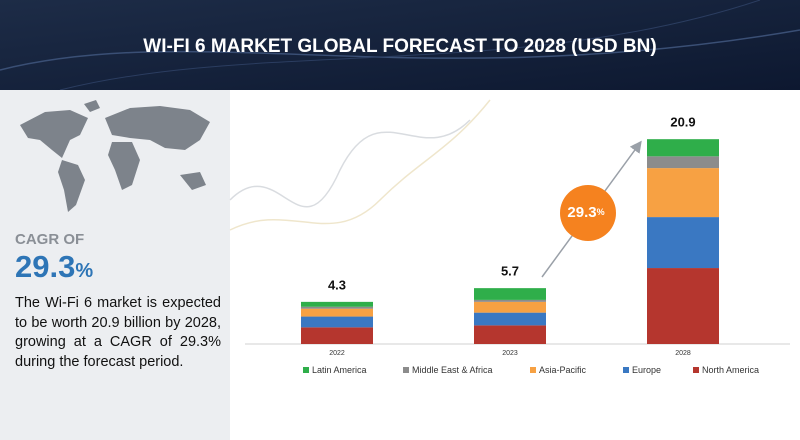  Describe the element at coordinates (646, 370) in the screenshot. I see `legend-label: Europe` at that location.